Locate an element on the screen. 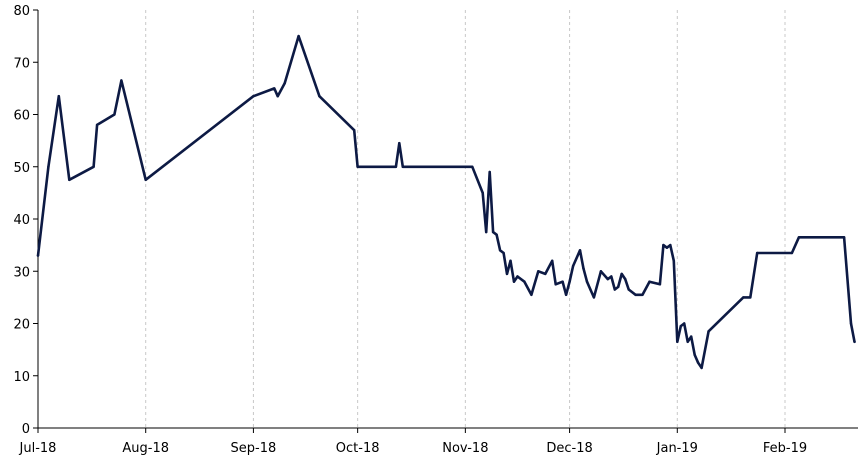 This screenshot has height=463, width=868. y-tick-label-70: 70 is located at coordinates (21, 63).